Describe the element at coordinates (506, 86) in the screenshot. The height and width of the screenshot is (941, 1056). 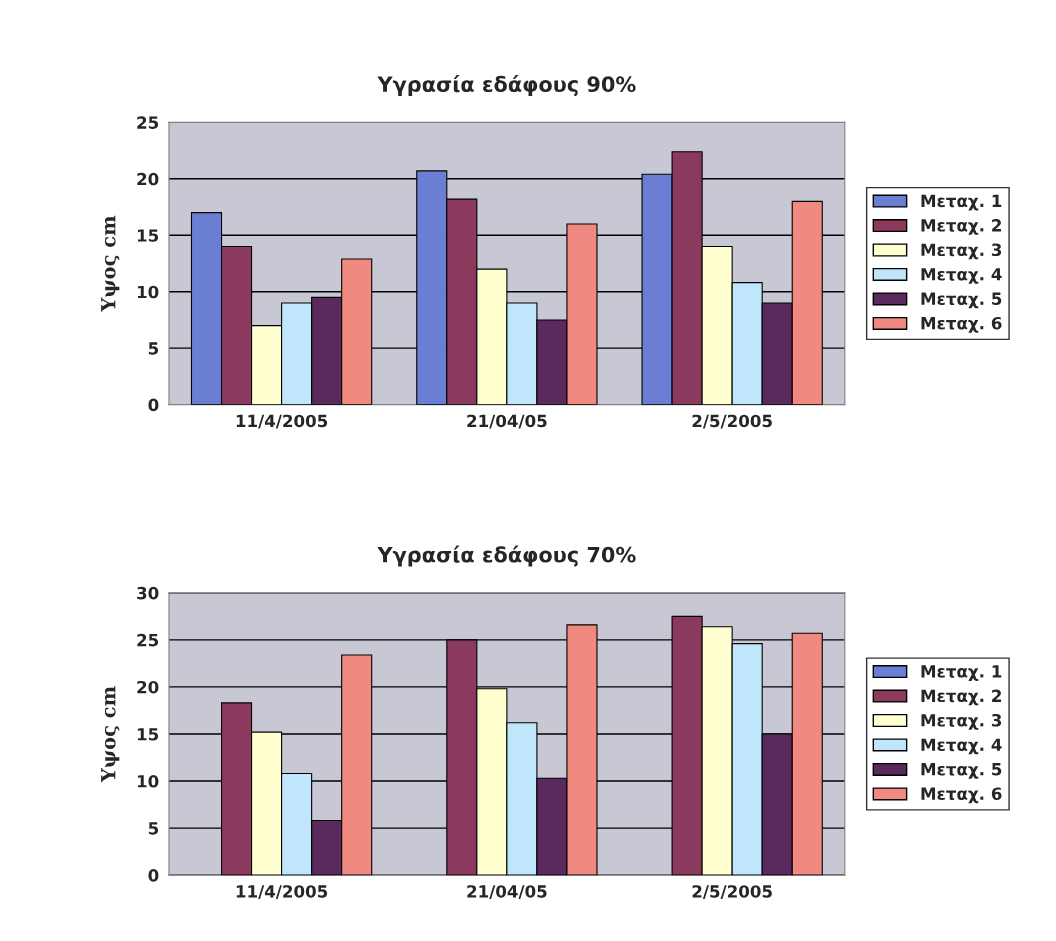
I see `chart-title: Υγρασία εδάφους 90%` at that location.